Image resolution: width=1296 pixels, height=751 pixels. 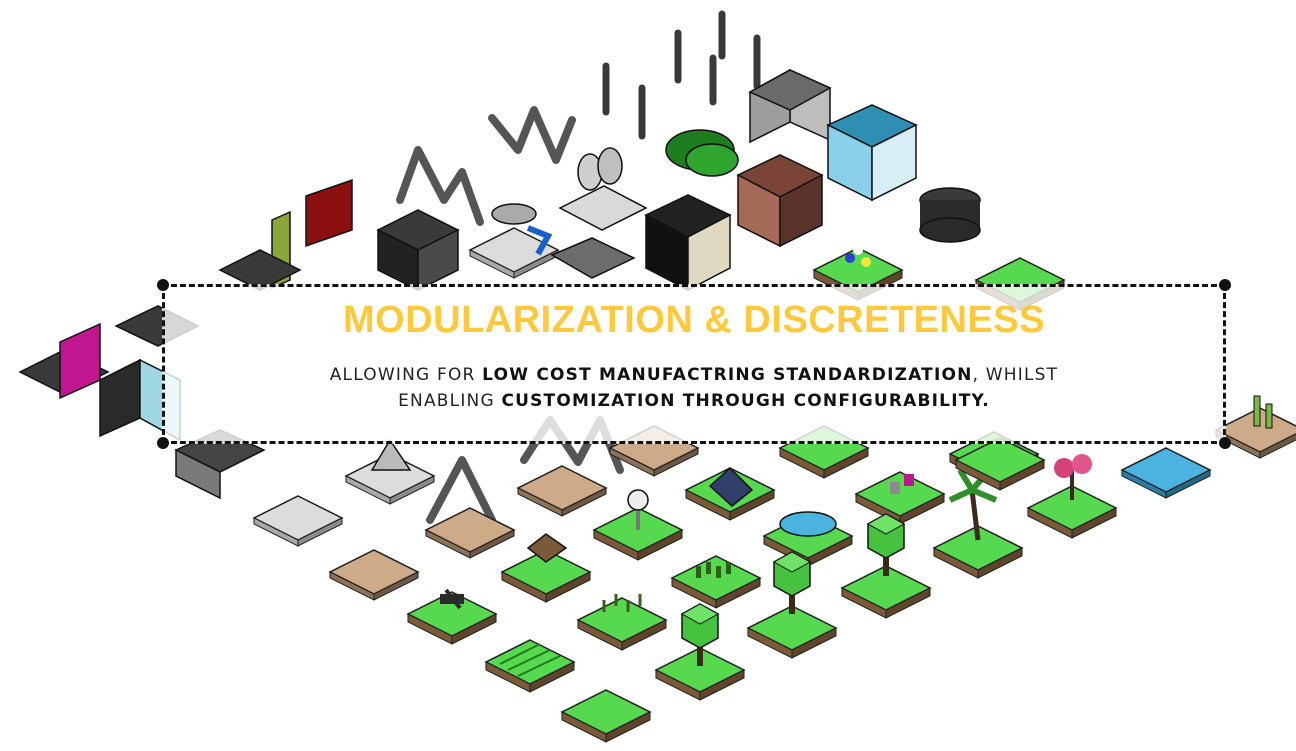 I want to click on subtext-line1-post: , WHILST, so click(x=1015, y=375).